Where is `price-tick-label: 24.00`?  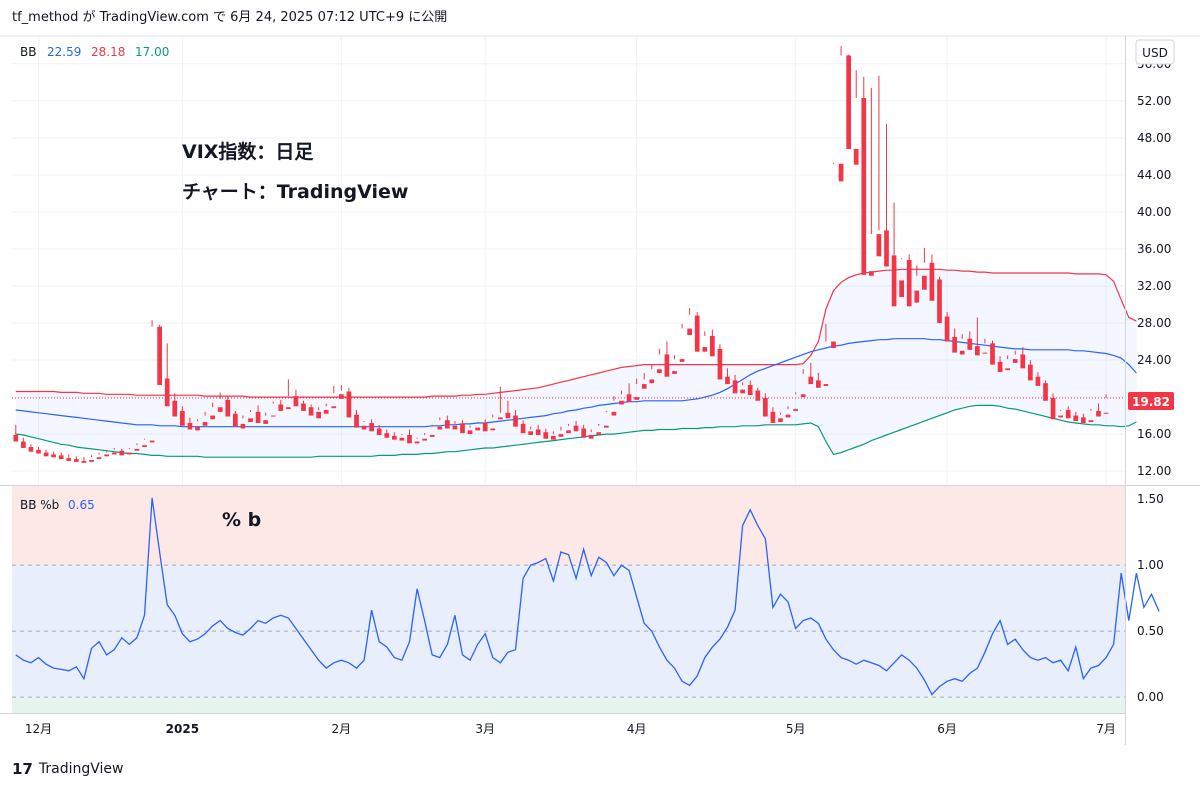
price-tick-label: 24.00 is located at coordinates (1154, 360).